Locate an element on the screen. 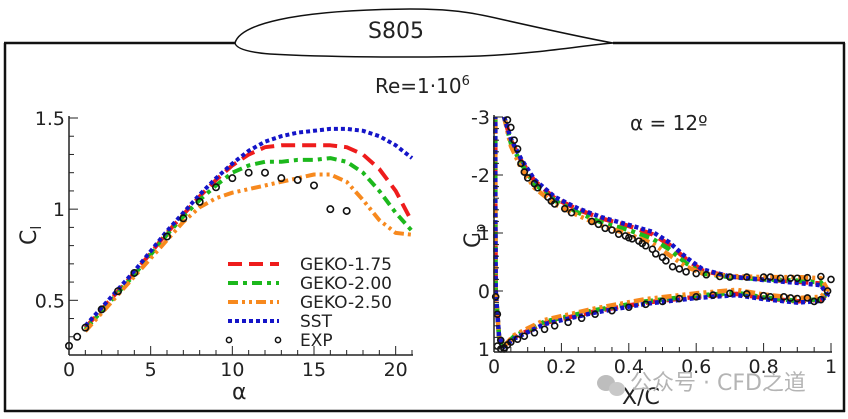 The image size is (848, 419). pressure-x-tick-label: 0.2 is located at coordinates (561, 367).